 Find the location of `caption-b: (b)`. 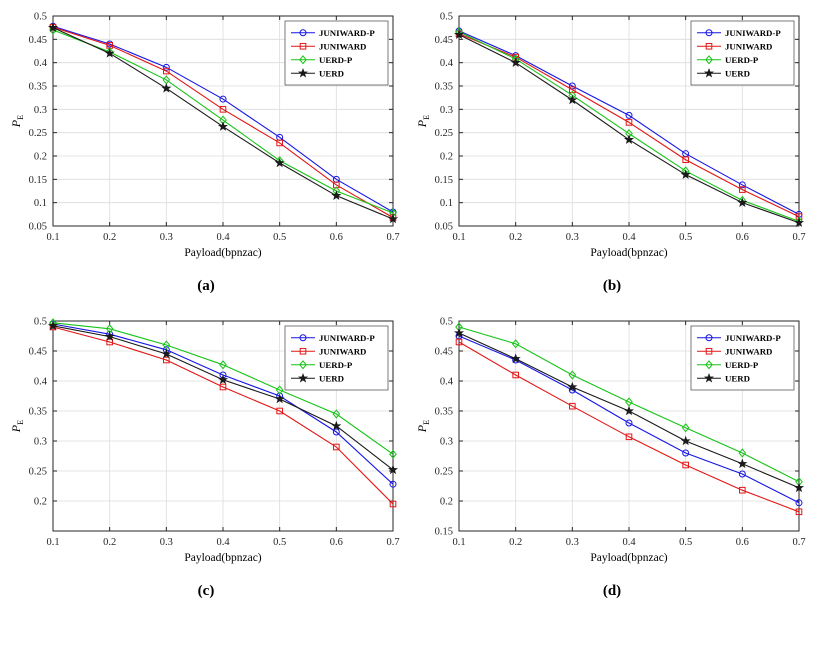

caption-b: (b) is located at coordinates (612, 286).